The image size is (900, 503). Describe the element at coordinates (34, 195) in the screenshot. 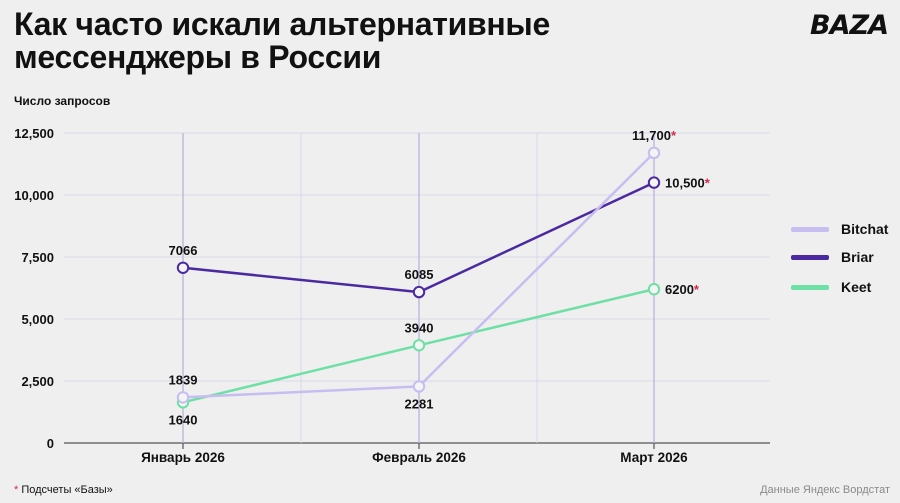

I see `y-tick-label: 10,000` at that location.